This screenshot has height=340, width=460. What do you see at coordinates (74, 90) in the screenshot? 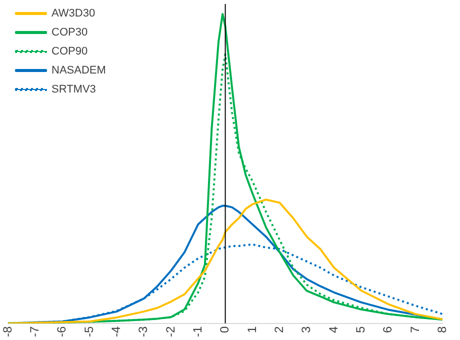
I see `legend-label: SRTMV3` at bounding box center [74, 90].